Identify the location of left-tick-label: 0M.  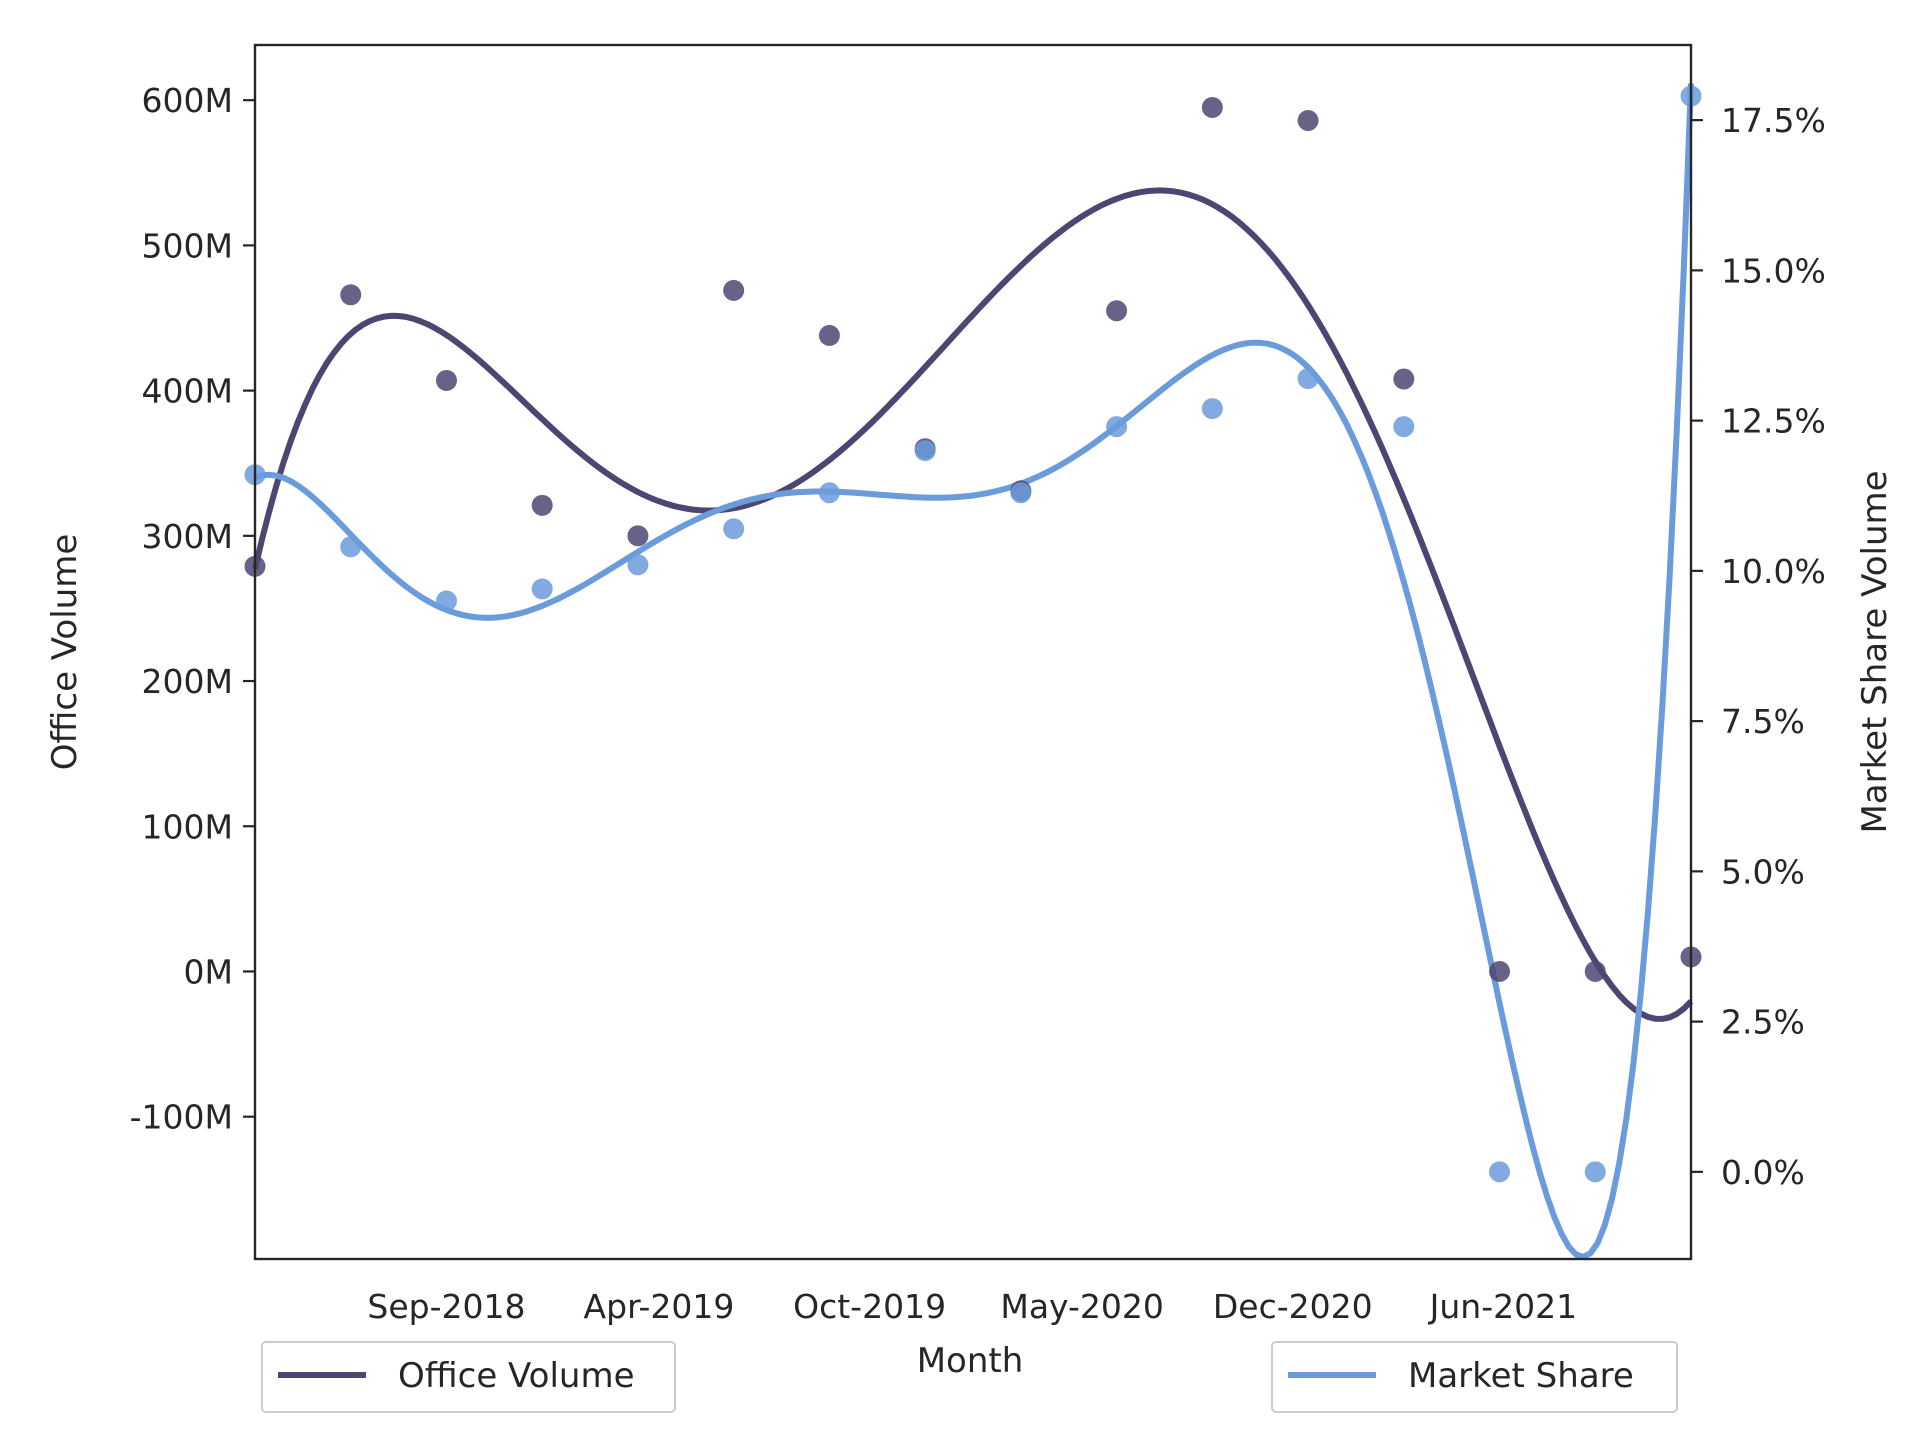
(208, 971).